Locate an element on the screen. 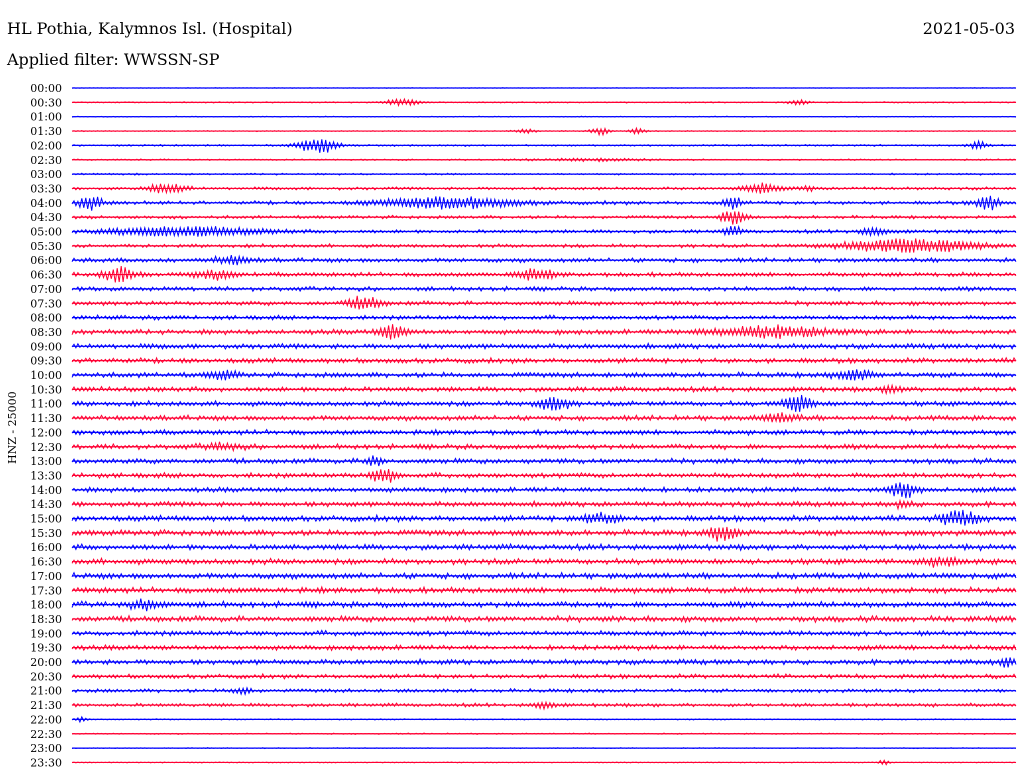  row-time-label: 14:30 is located at coordinates (46, 504).